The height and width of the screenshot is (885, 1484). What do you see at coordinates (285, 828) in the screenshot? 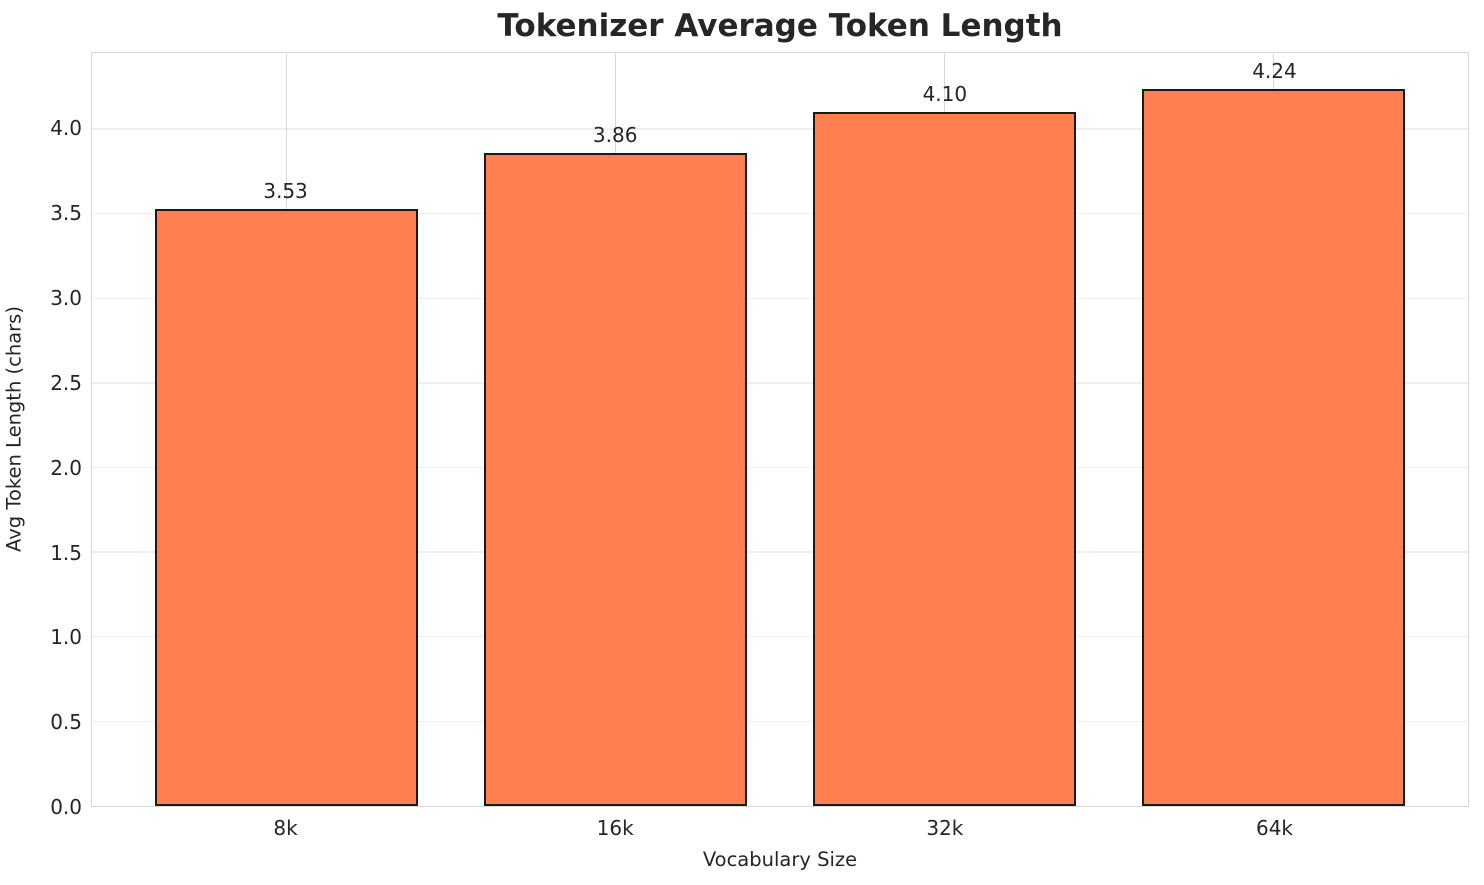
I see `x-tick-label: 8k` at bounding box center [285, 828].